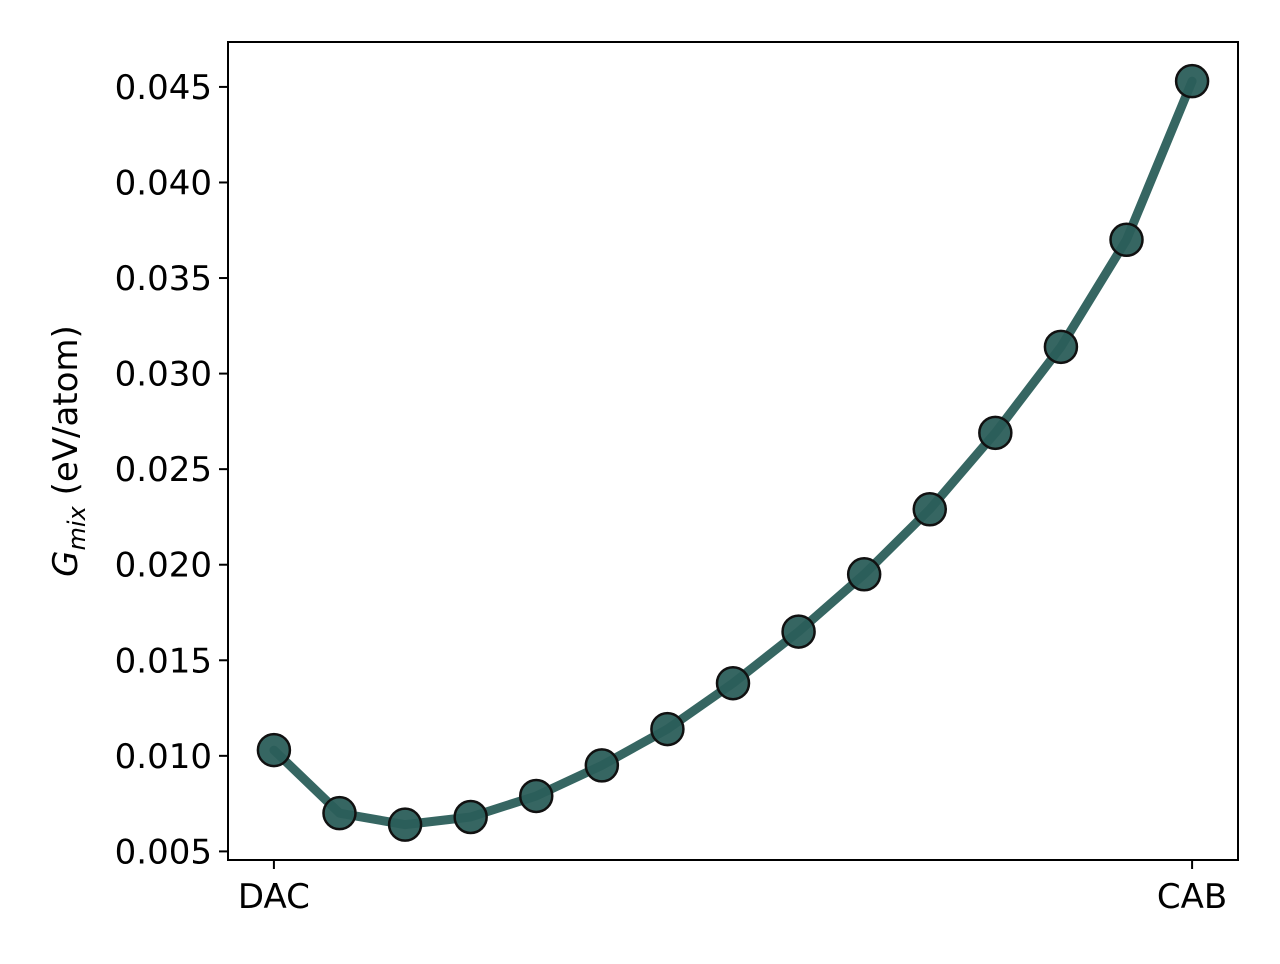 The width and height of the screenshot is (1280, 964). Describe the element at coordinates (66, 563) in the screenshot. I see `y-axis-label-symbol: G` at that location.